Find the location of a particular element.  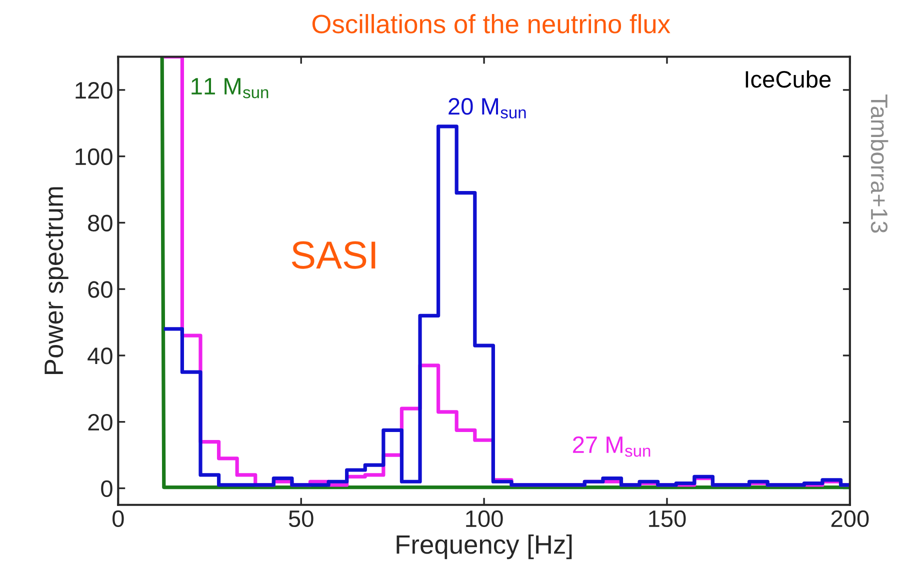

y-tick-label: 100 is located at coordinates (94, 157).